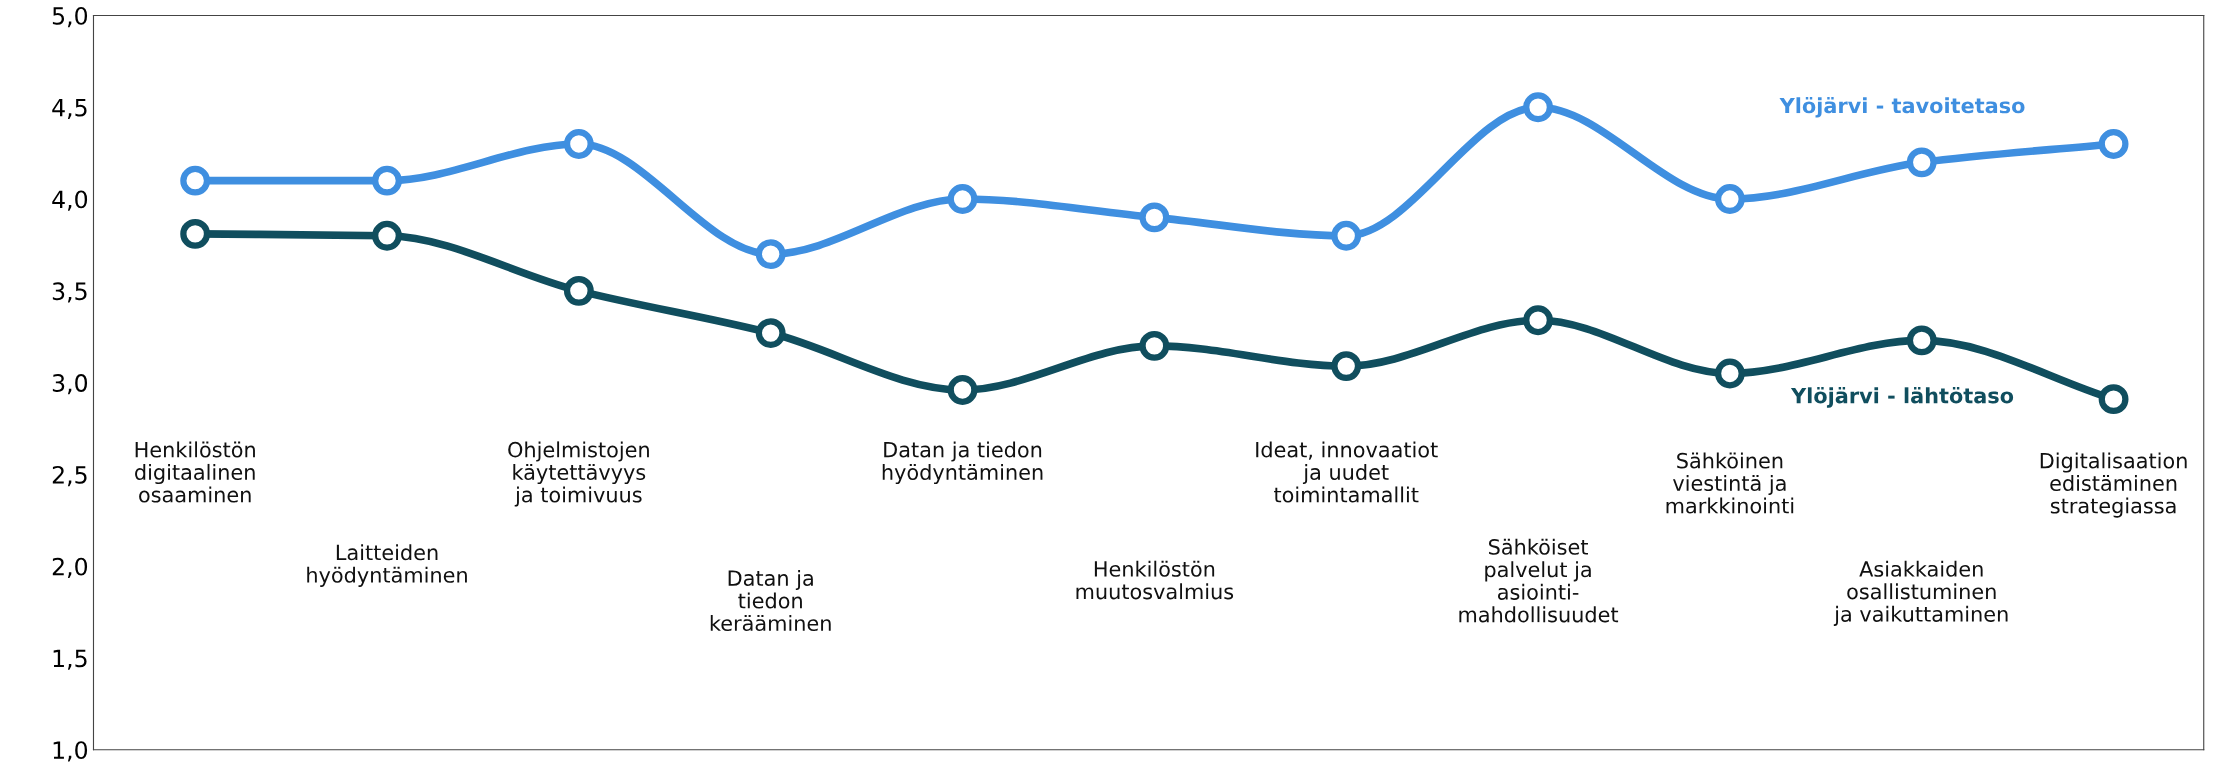  Describe the element at coordinates (1730, 483) in the screenshot. I see `x-tick-label: Sähköinen viestintä ja markkinointi` at that location.